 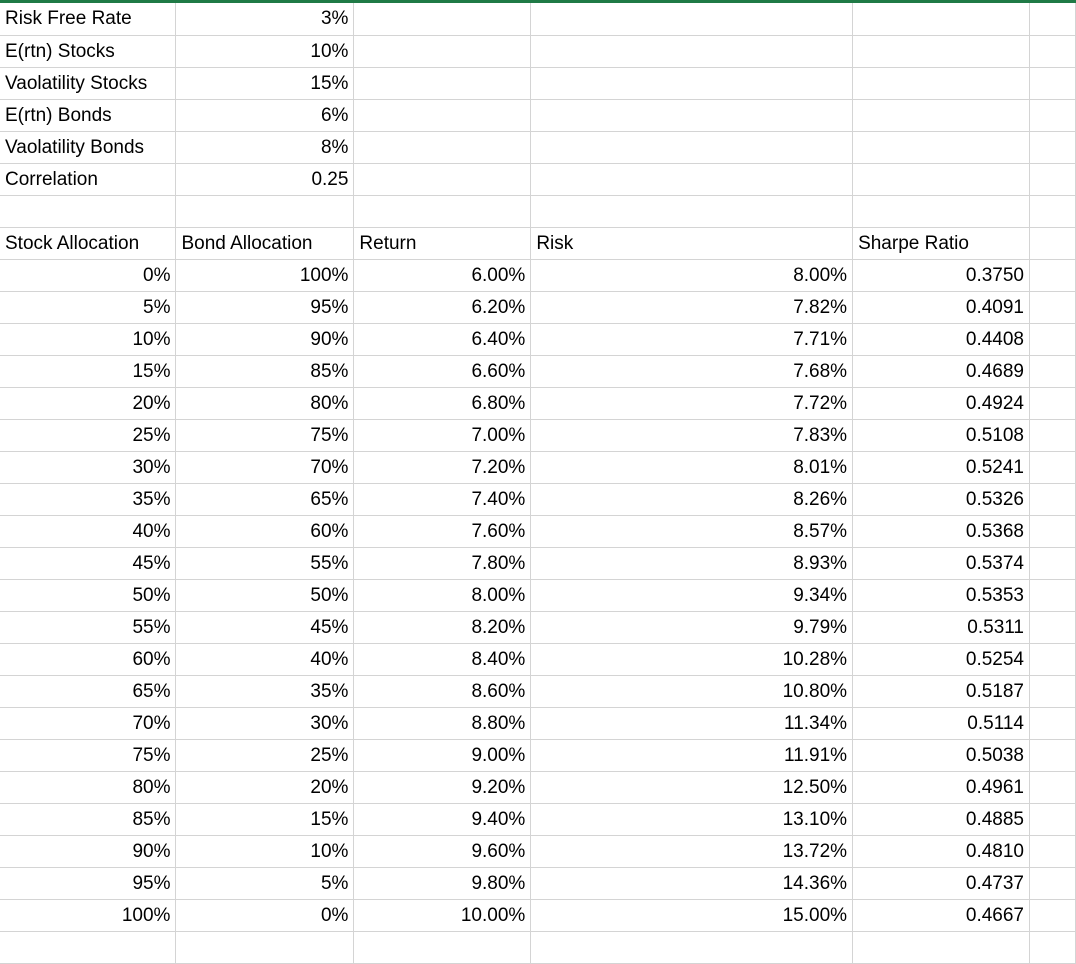 I want to click on sharpe-ratio-cell: 0.5368, so click(x=941, y=531).